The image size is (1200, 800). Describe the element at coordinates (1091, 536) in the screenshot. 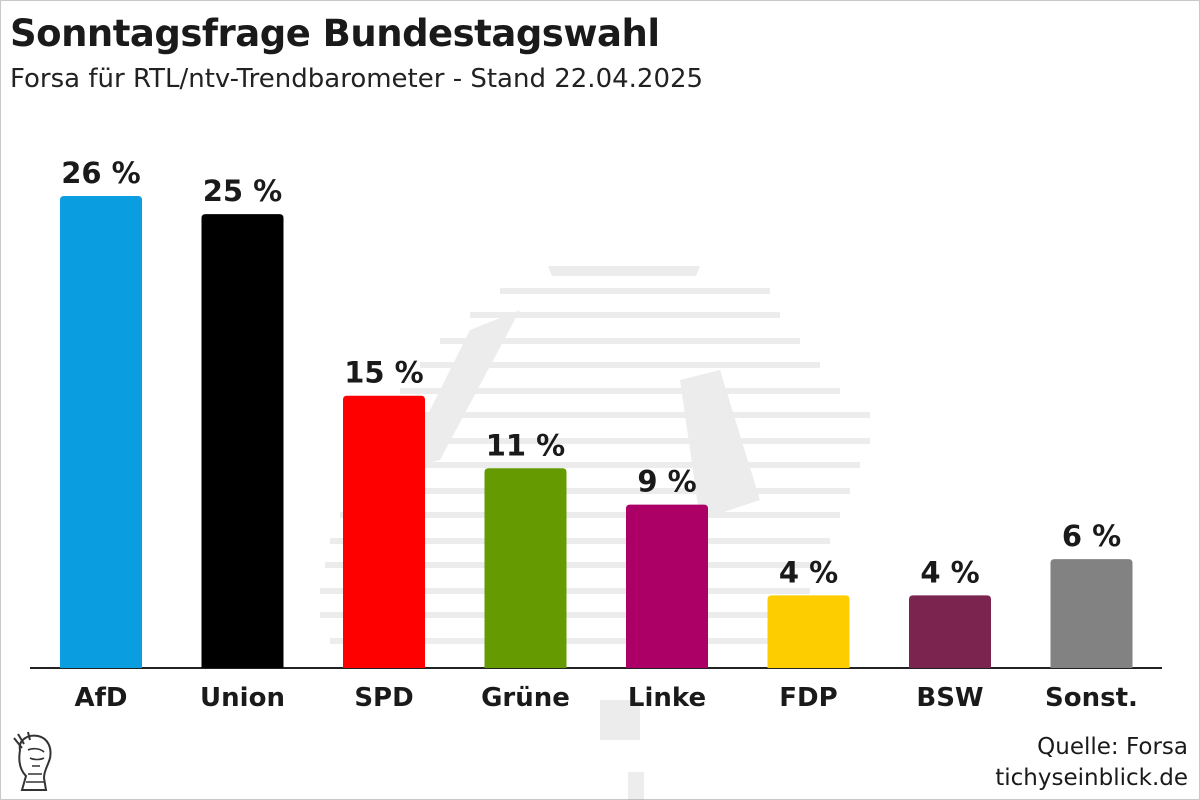

I see `value-label-sonst: 6 %` at that location.